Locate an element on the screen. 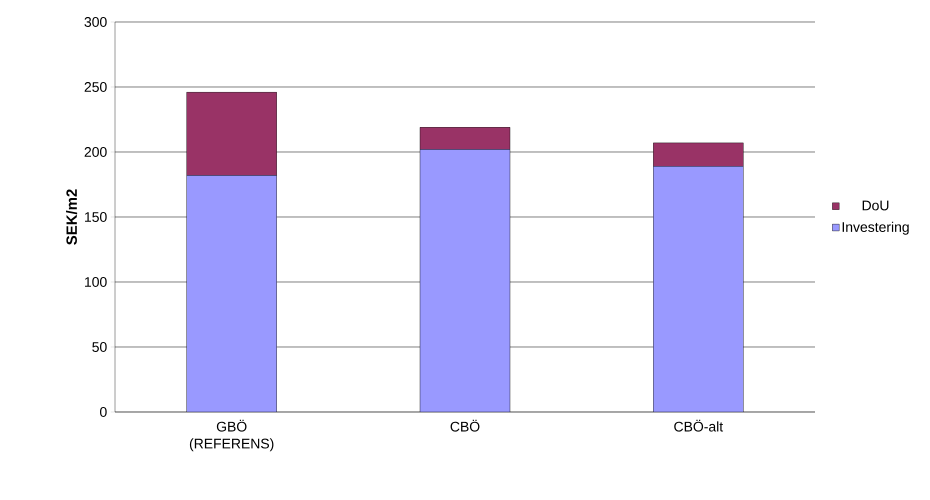  y-tick-label: 250 is located at coordinates (95, 87).